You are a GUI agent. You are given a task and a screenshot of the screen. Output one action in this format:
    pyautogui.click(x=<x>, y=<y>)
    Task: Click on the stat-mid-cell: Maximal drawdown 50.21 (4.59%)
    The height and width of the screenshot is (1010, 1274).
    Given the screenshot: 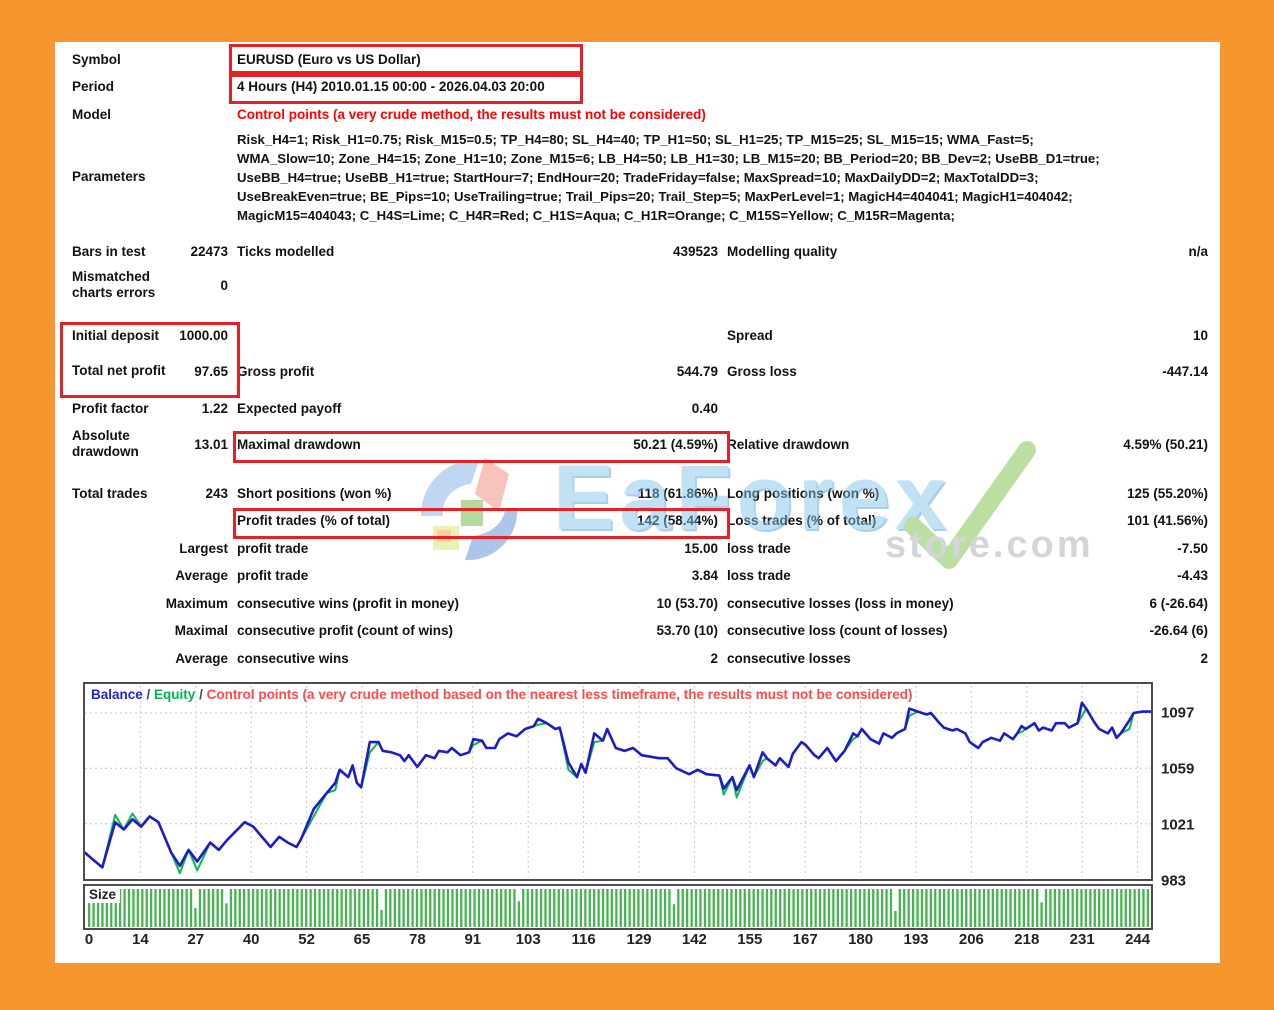 What is the action you would take?
    pyautogui.click(x=477, y=444)
    